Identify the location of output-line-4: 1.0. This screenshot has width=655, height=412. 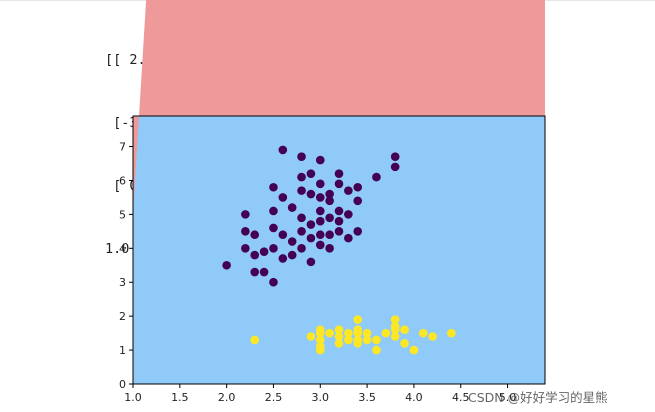
(117, 249).